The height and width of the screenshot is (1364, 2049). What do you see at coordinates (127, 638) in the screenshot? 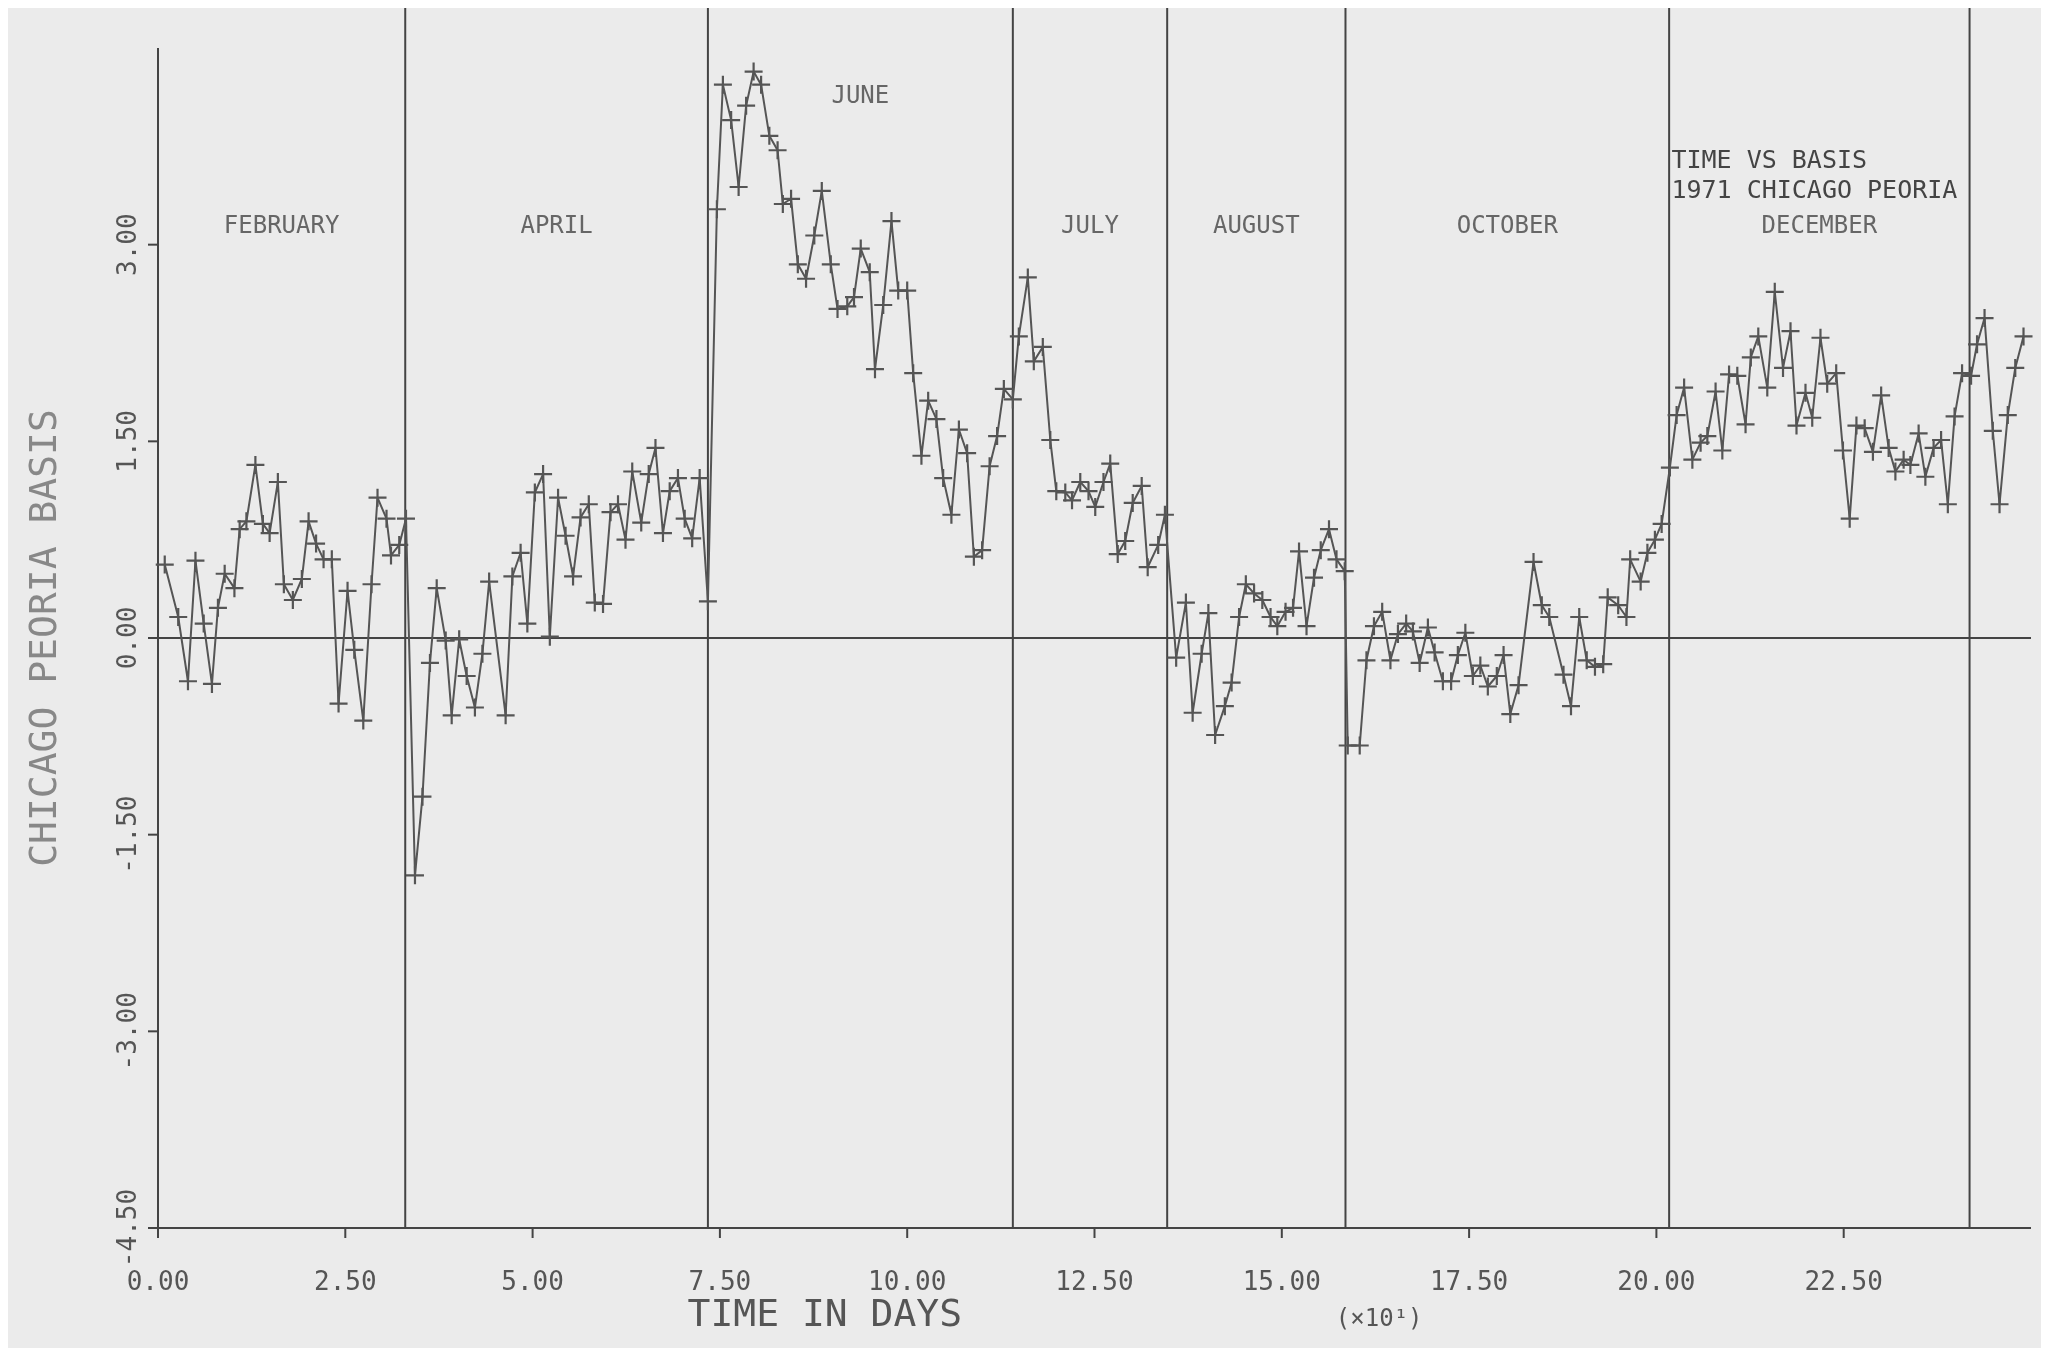
I see `y-tick-label: 0.00` at bounding box center [127, 638].